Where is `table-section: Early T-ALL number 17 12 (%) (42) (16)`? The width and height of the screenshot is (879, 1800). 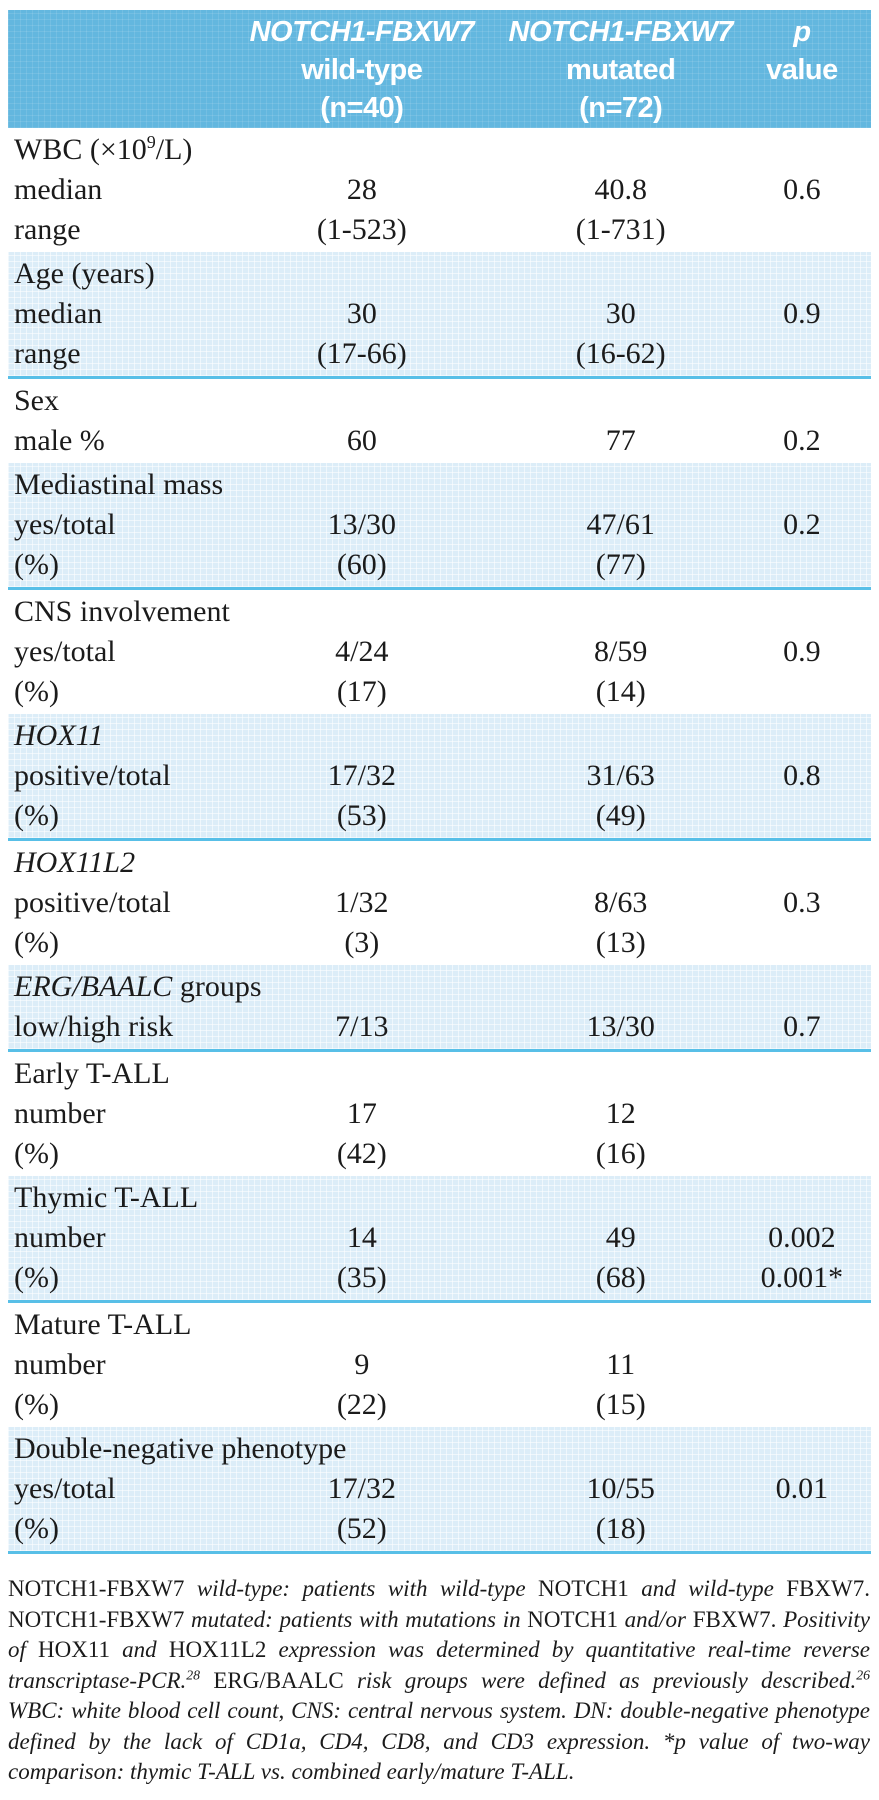
table-section: Early T-ALL number 17 12 (%) (42) (16) is located at coordinates (439, 1114).